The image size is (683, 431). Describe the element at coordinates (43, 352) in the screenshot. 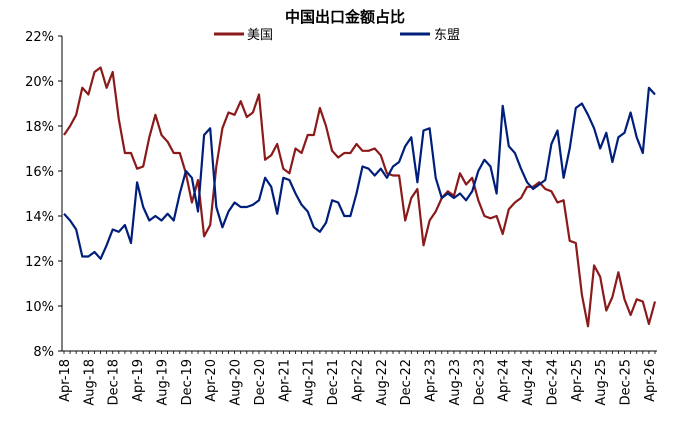

I see `y-tick-label: 8%` at that location.